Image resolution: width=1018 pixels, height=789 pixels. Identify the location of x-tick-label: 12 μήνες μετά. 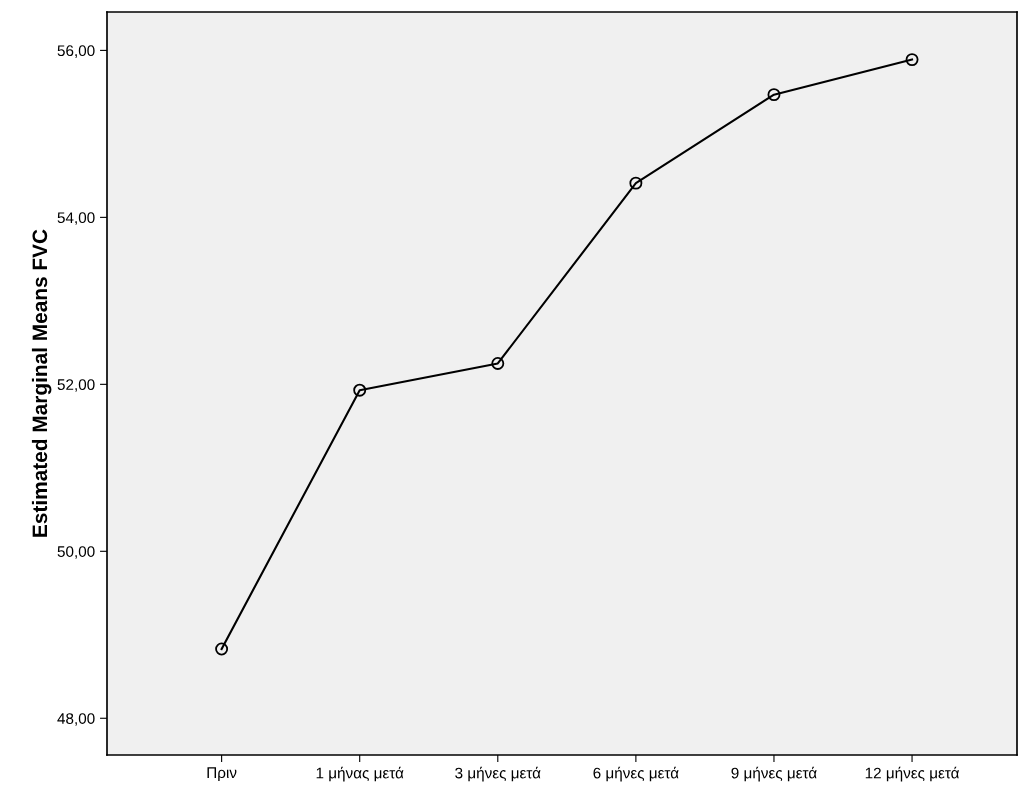
(912, 774).